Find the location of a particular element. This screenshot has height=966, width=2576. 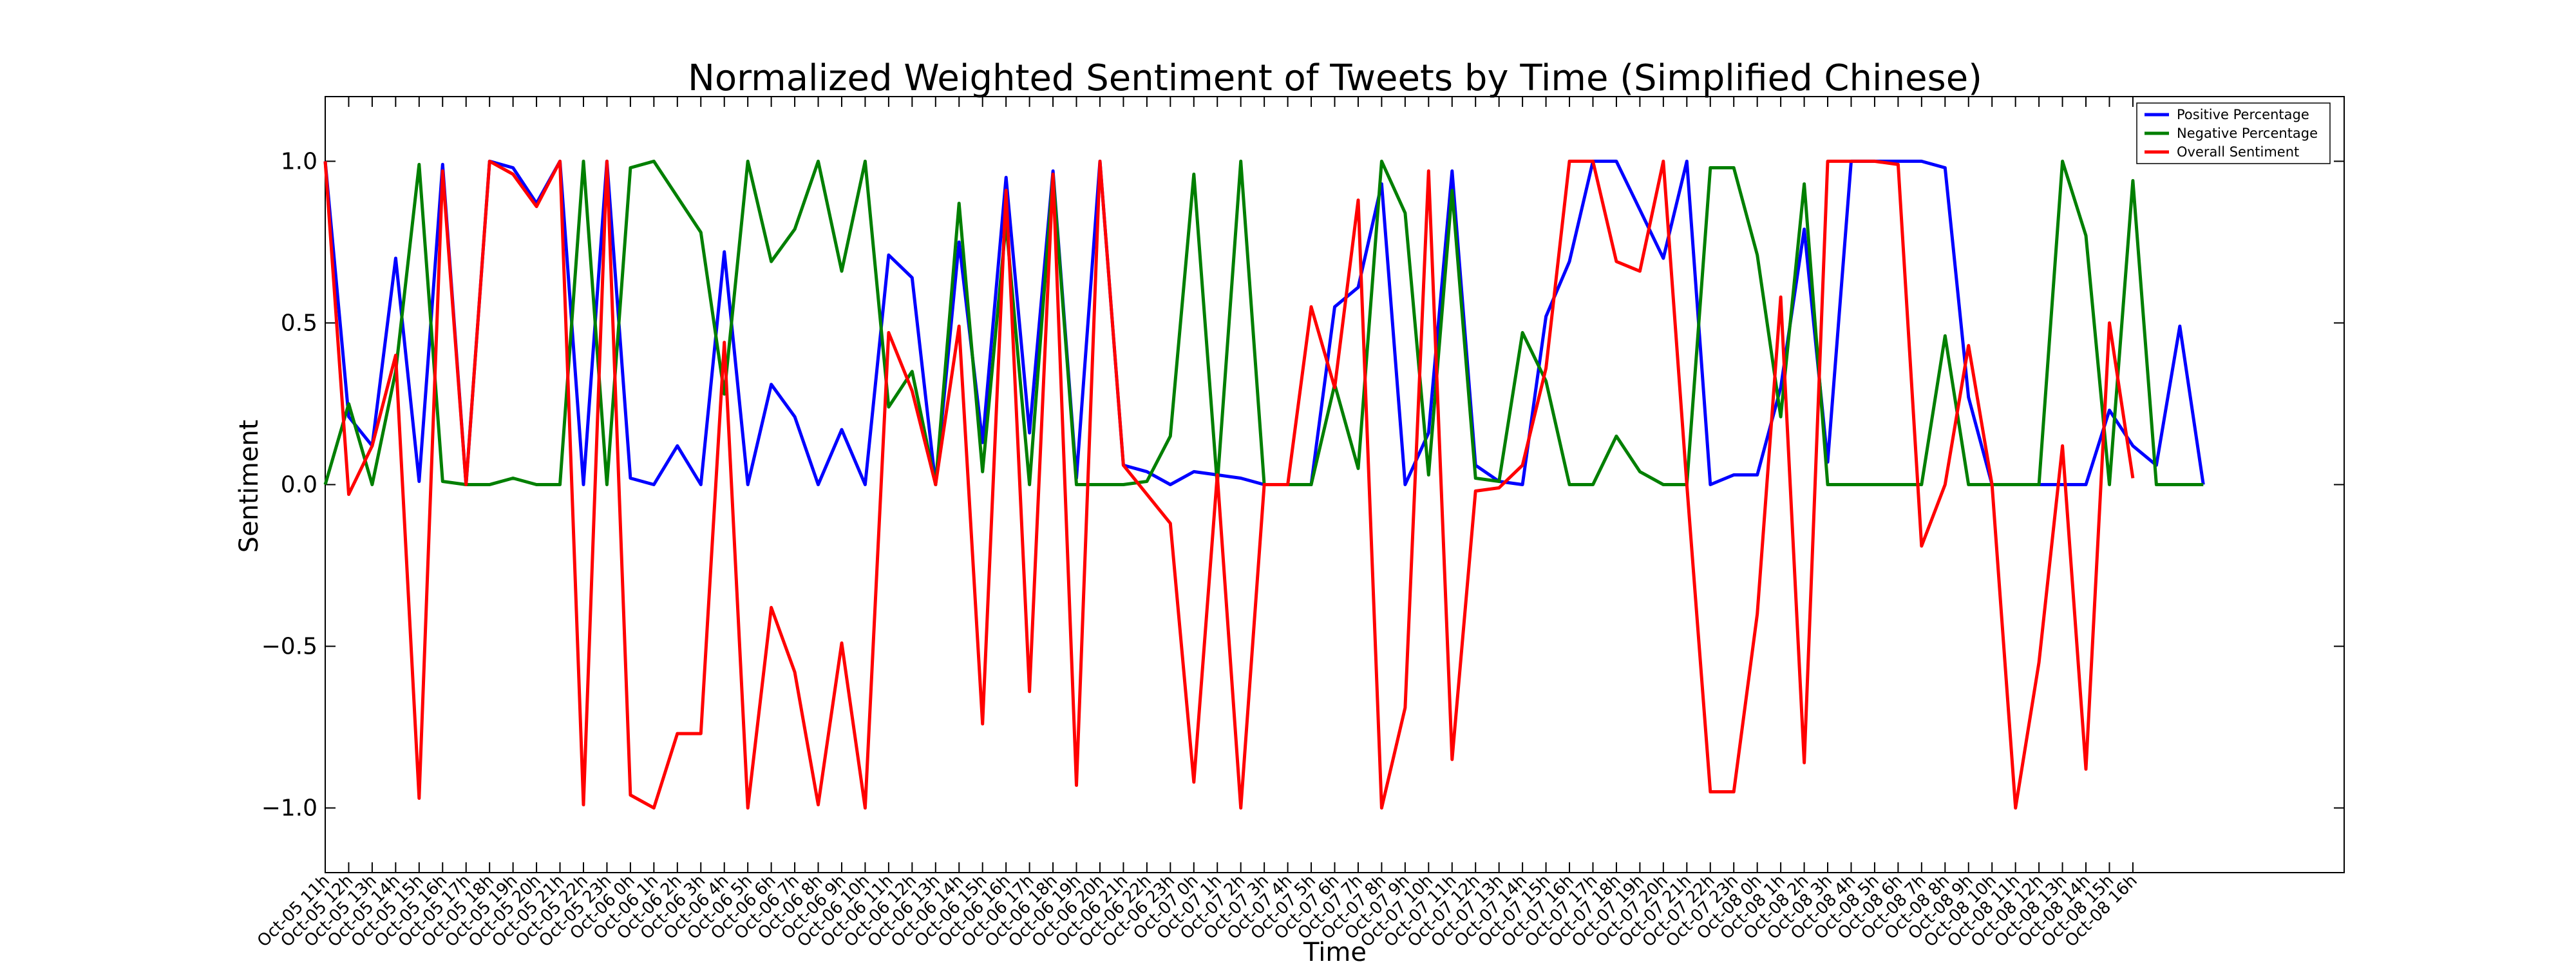

y-axis-title: Sentiment is located at coordinates (249, 486).